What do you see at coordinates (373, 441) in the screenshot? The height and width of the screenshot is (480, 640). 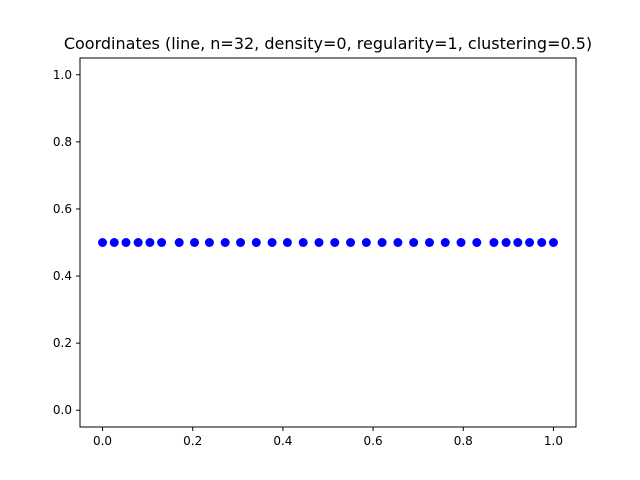 I see `x-tick-label: 0.6` at bounding box center [373, 441].